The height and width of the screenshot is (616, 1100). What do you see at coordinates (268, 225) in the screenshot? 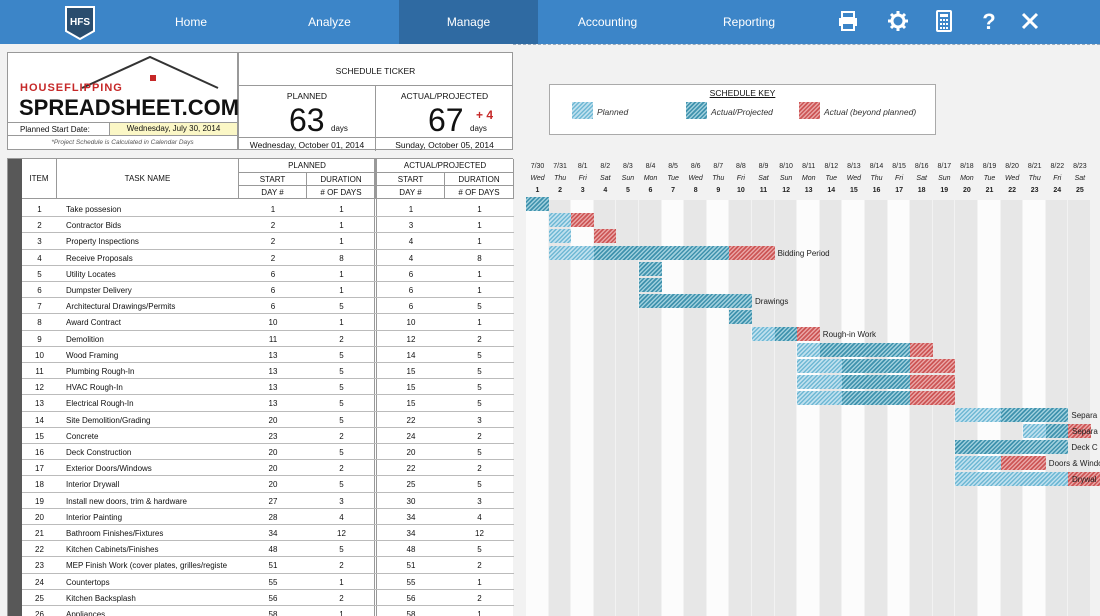
I see `table-row: 2 Contractor Bids 2 1 3 1` at bounding box center [268, 225].